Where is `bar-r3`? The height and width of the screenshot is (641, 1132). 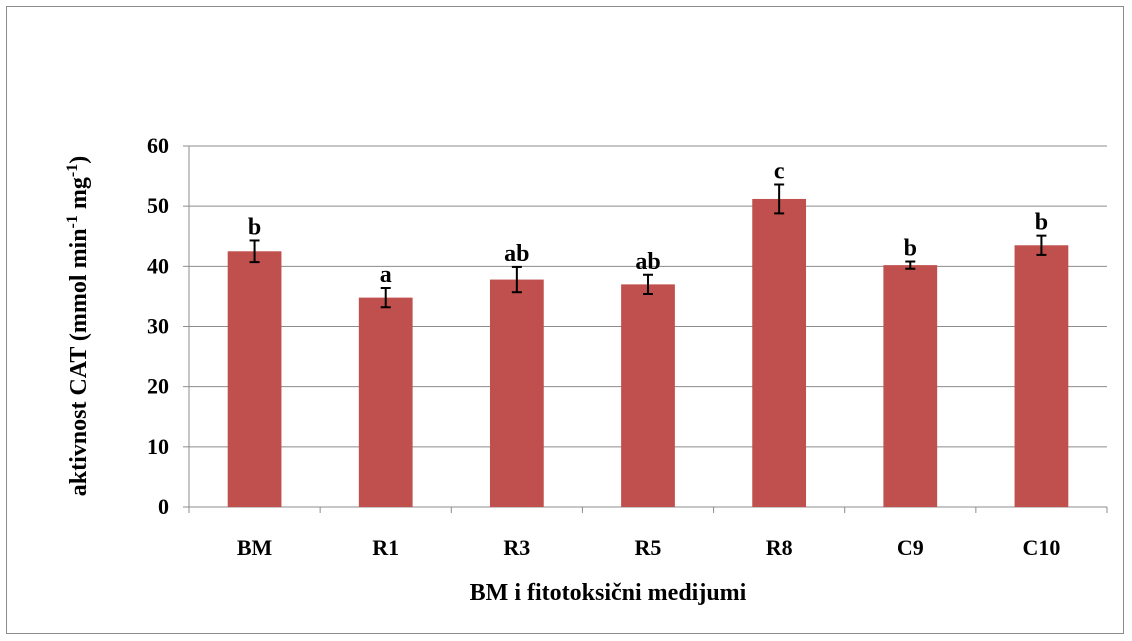 bar-r3 is located at coordinates (516, 393).